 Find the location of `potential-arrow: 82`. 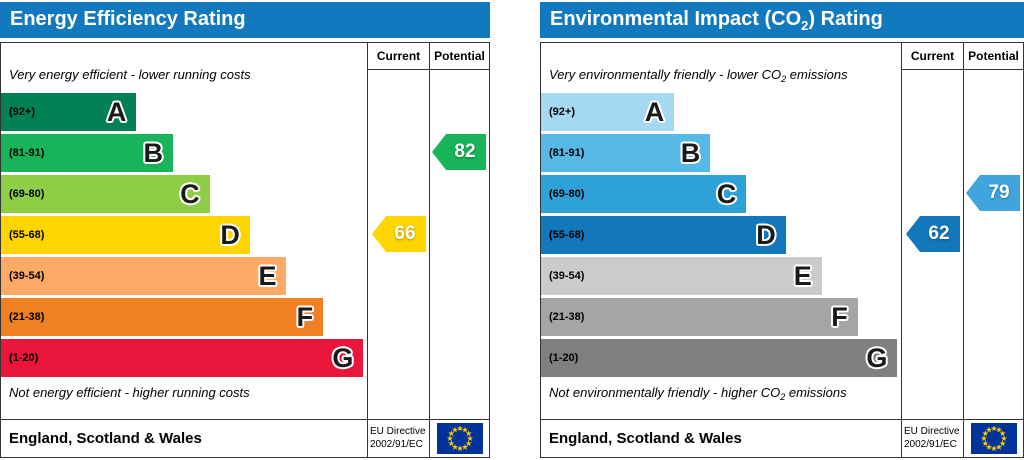

potential-arrow: 82 is located at coordinates (459, 152).